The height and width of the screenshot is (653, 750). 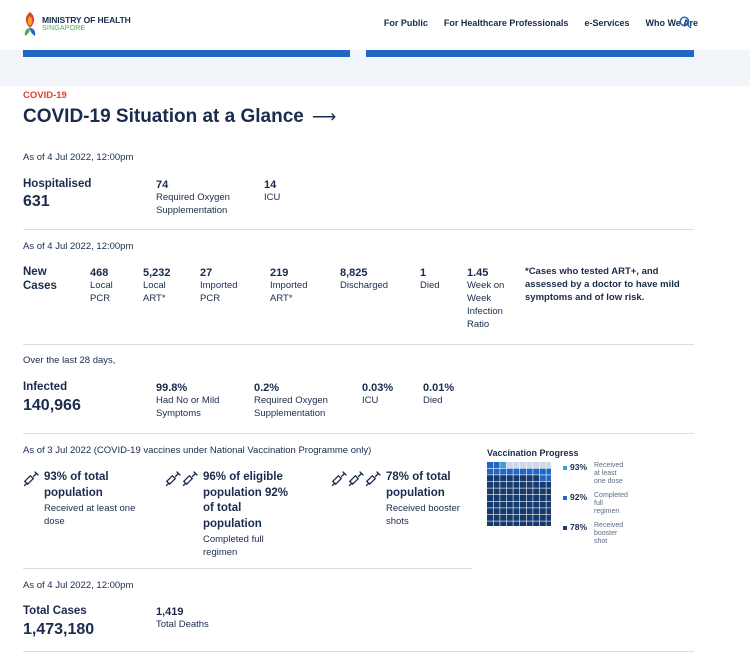 What do you see at coordinates (430, 279) in the screenshot?
I see `stat-died: 1 Died` at bounding box center [430, 279].